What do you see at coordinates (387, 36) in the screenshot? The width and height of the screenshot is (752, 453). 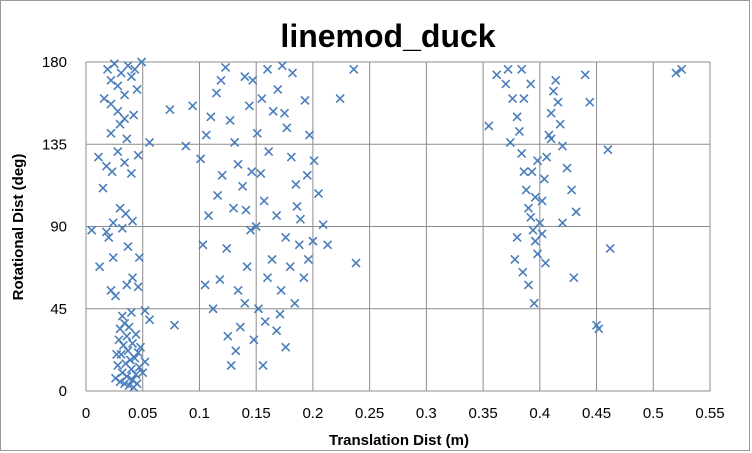 I see `chart-title: linemod_duck` at bounding box center [387, 36].